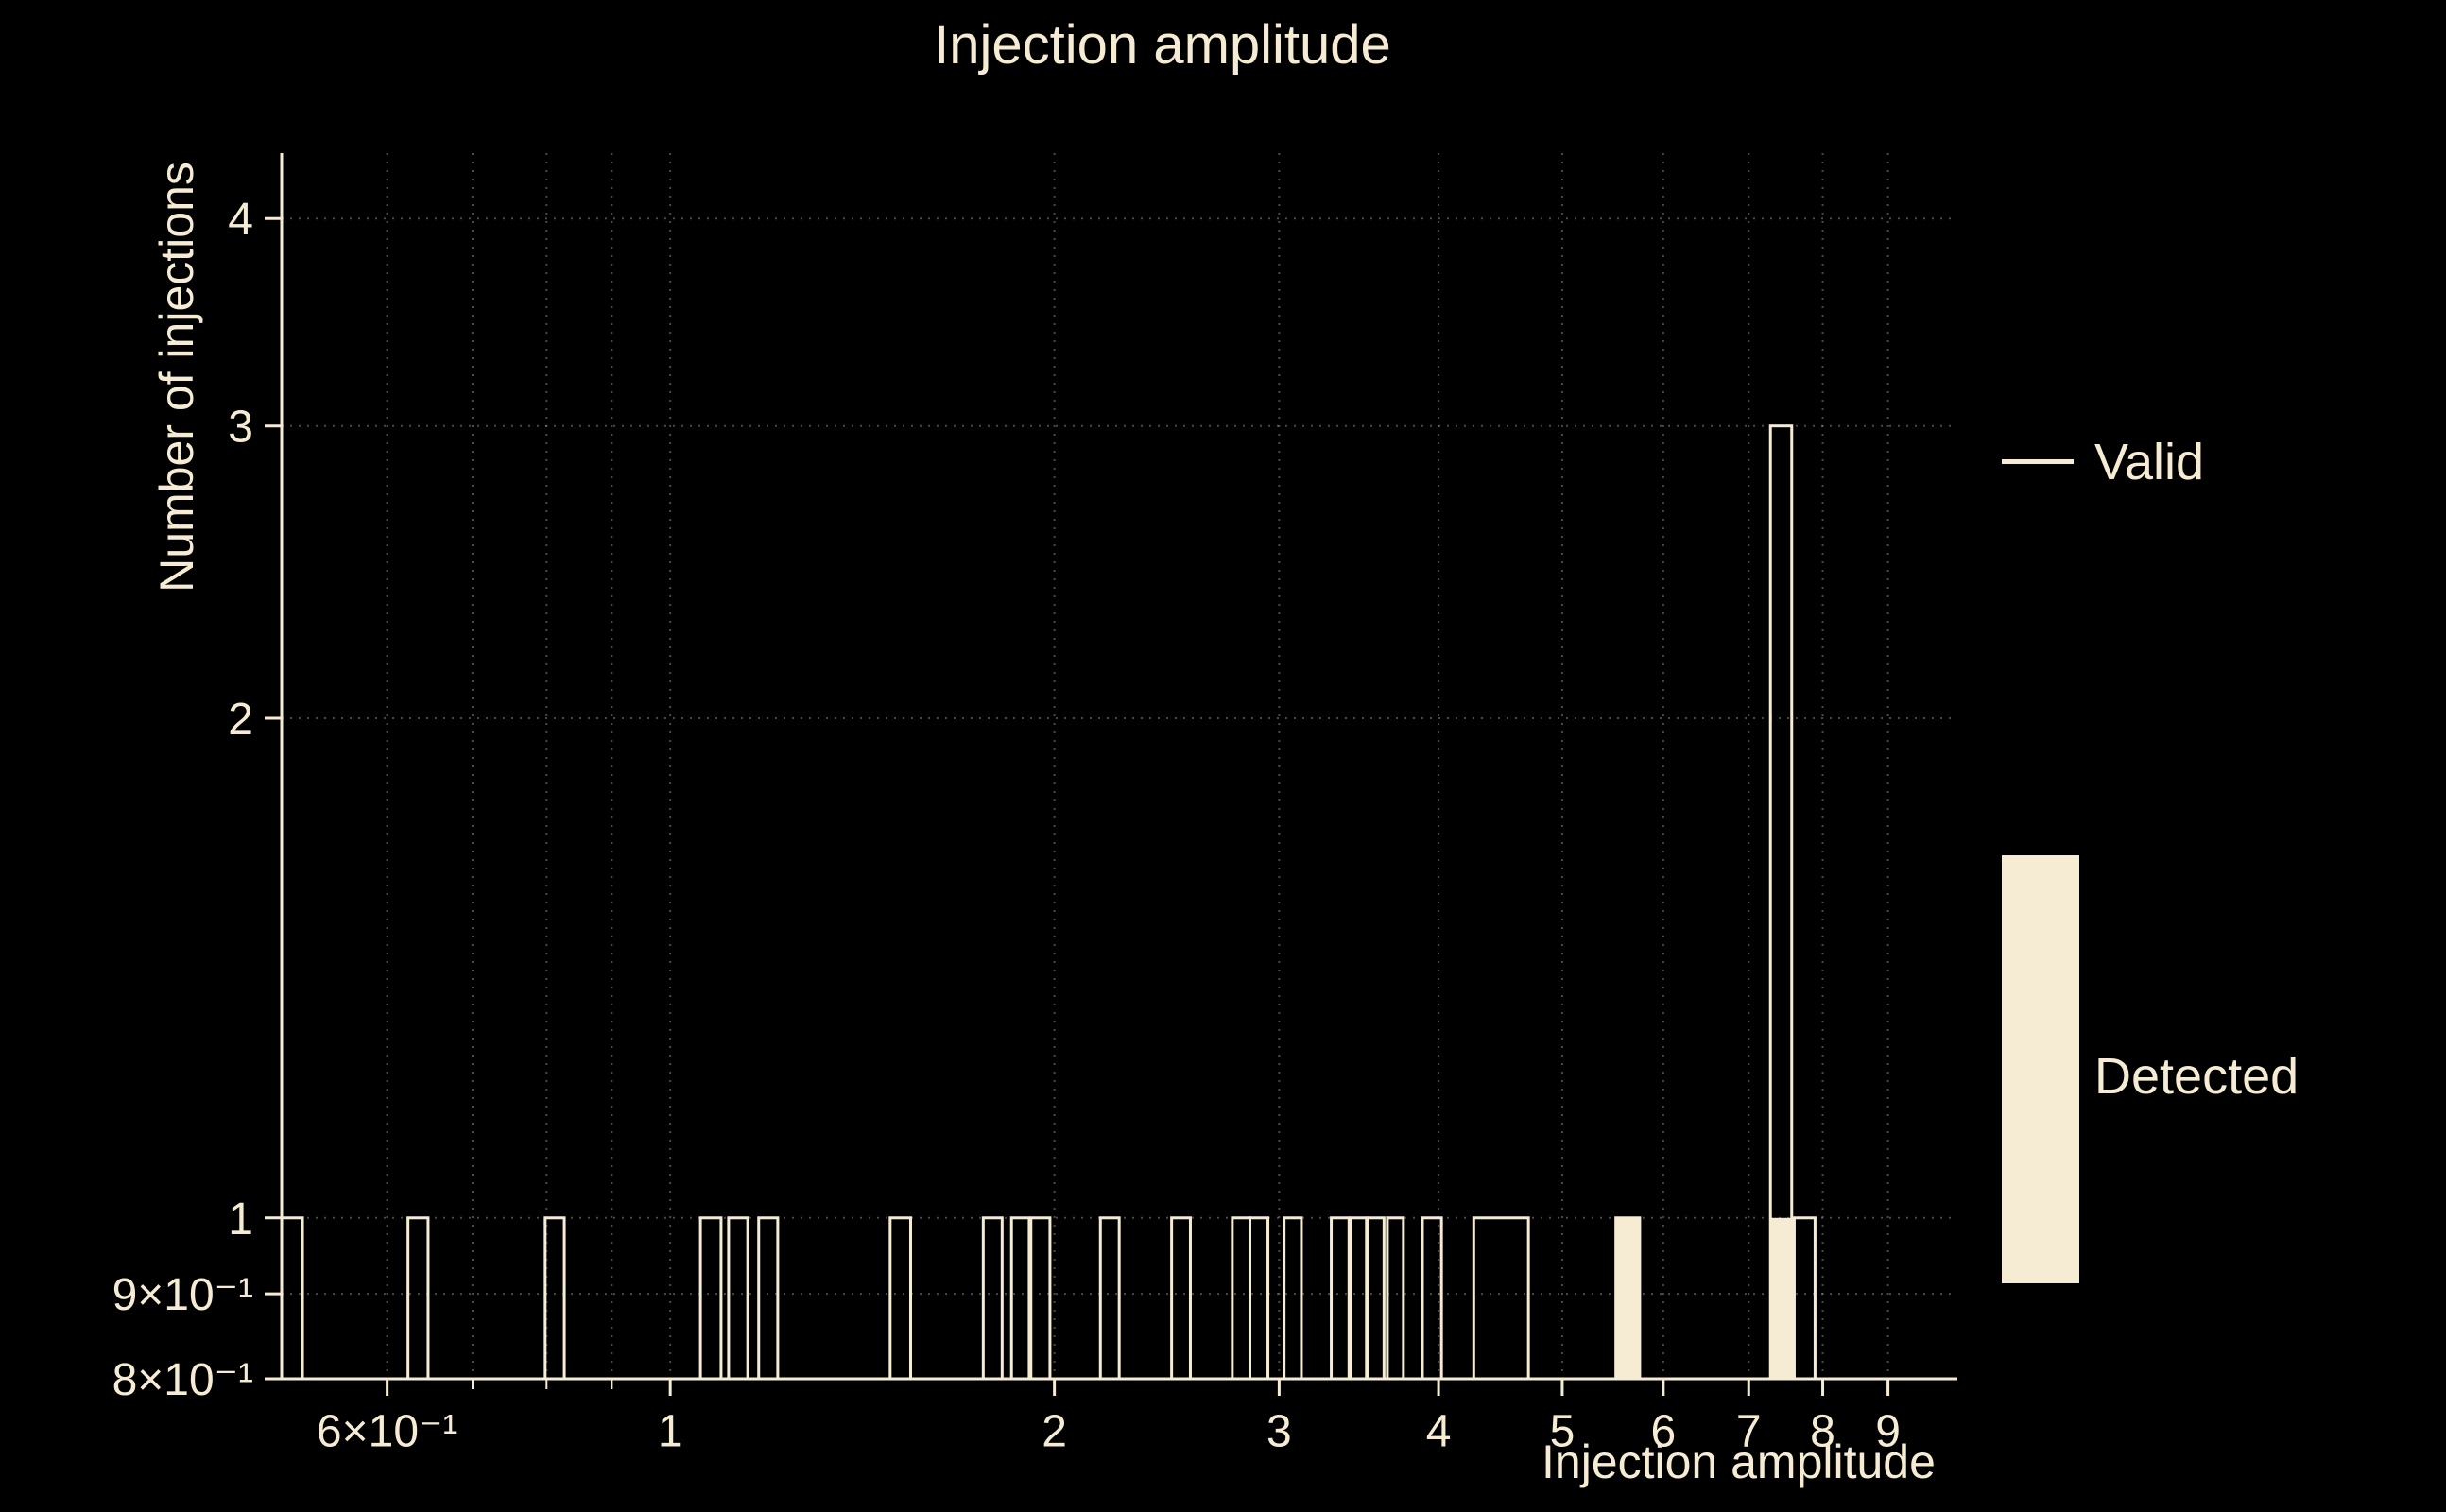 Image resolution: width=2446 pixels, height=1512 pixels. I want to click on x-tick-label: 6, so click(1663, 1432).